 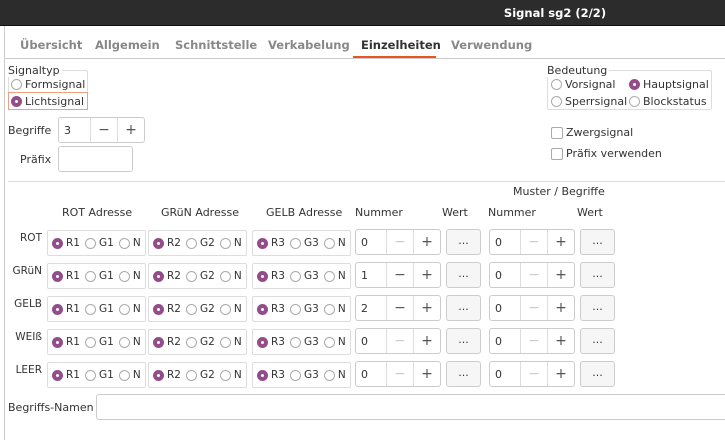 I want to click on spin-value: 1, so click(x=364, y=275).